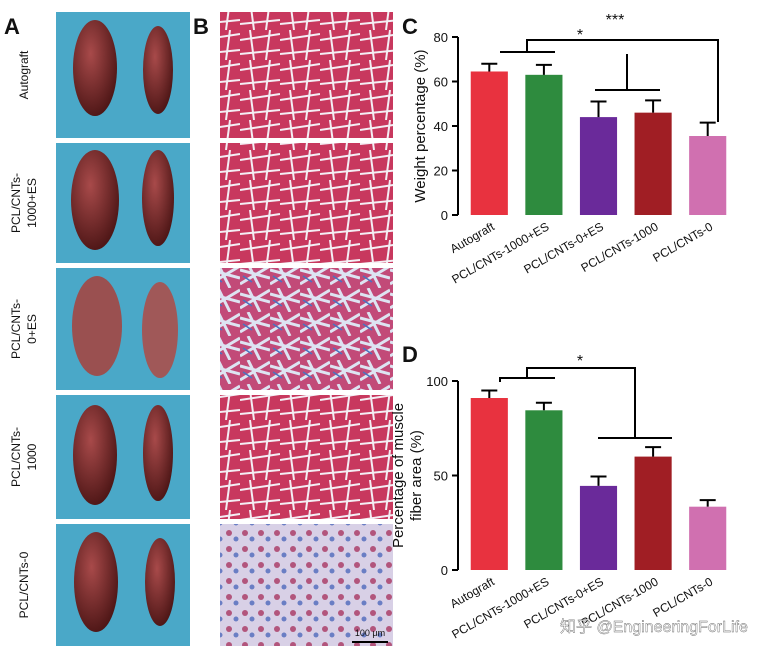 The height and width of the screenshot is (664, 758). I want to click on y-tick-label: 40, so click(441, 126).